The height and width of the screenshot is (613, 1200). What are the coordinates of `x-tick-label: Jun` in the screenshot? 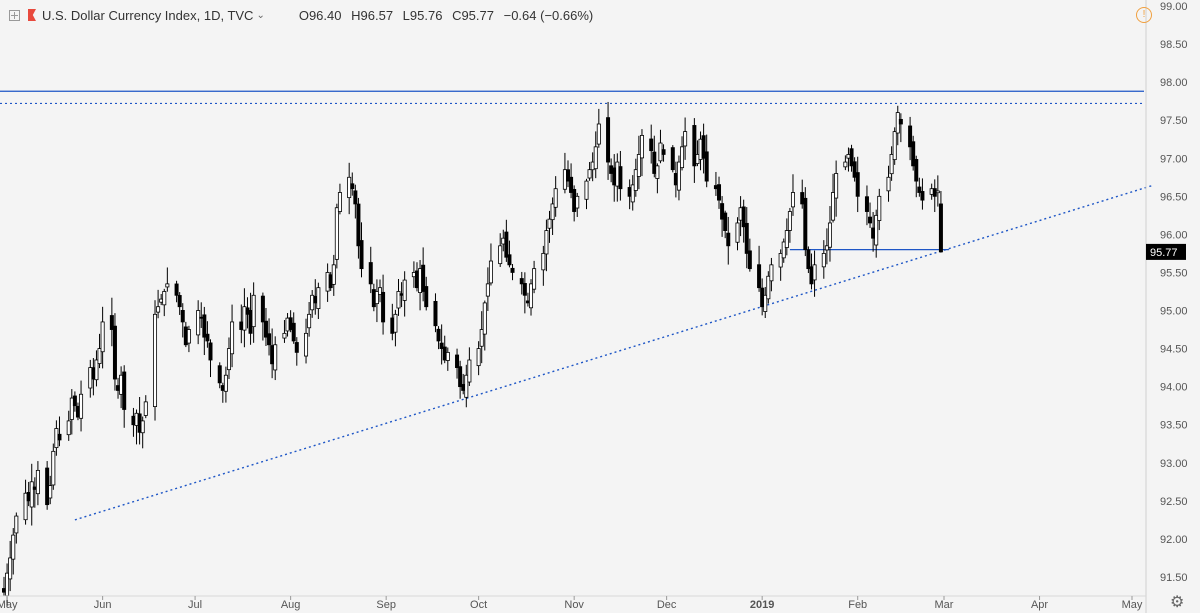 It's located at (103, 605).